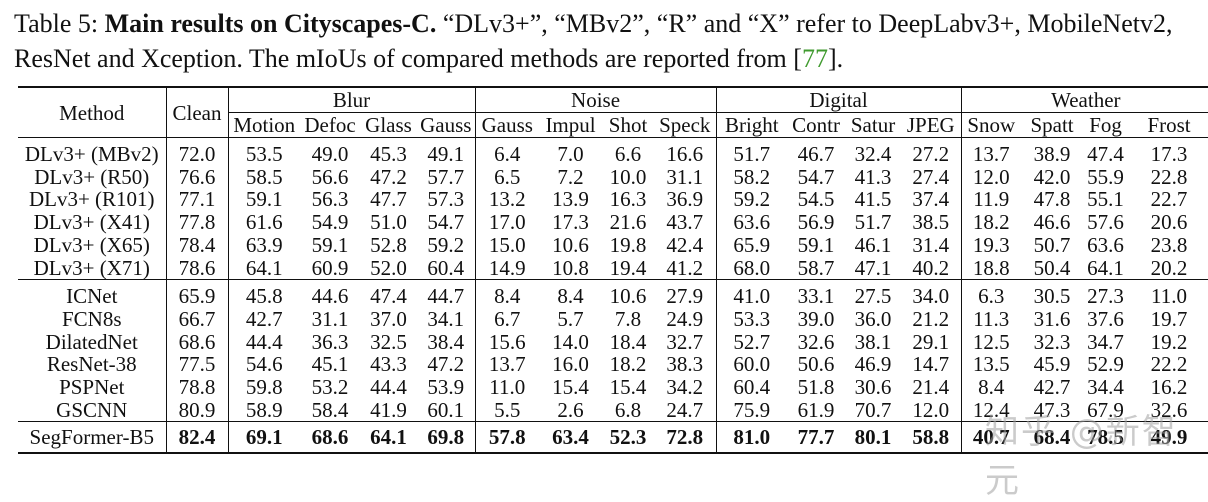  Describe the element at coordinates (991, 364) in the screenshot. I see `value-cell: 13.5` at that location.